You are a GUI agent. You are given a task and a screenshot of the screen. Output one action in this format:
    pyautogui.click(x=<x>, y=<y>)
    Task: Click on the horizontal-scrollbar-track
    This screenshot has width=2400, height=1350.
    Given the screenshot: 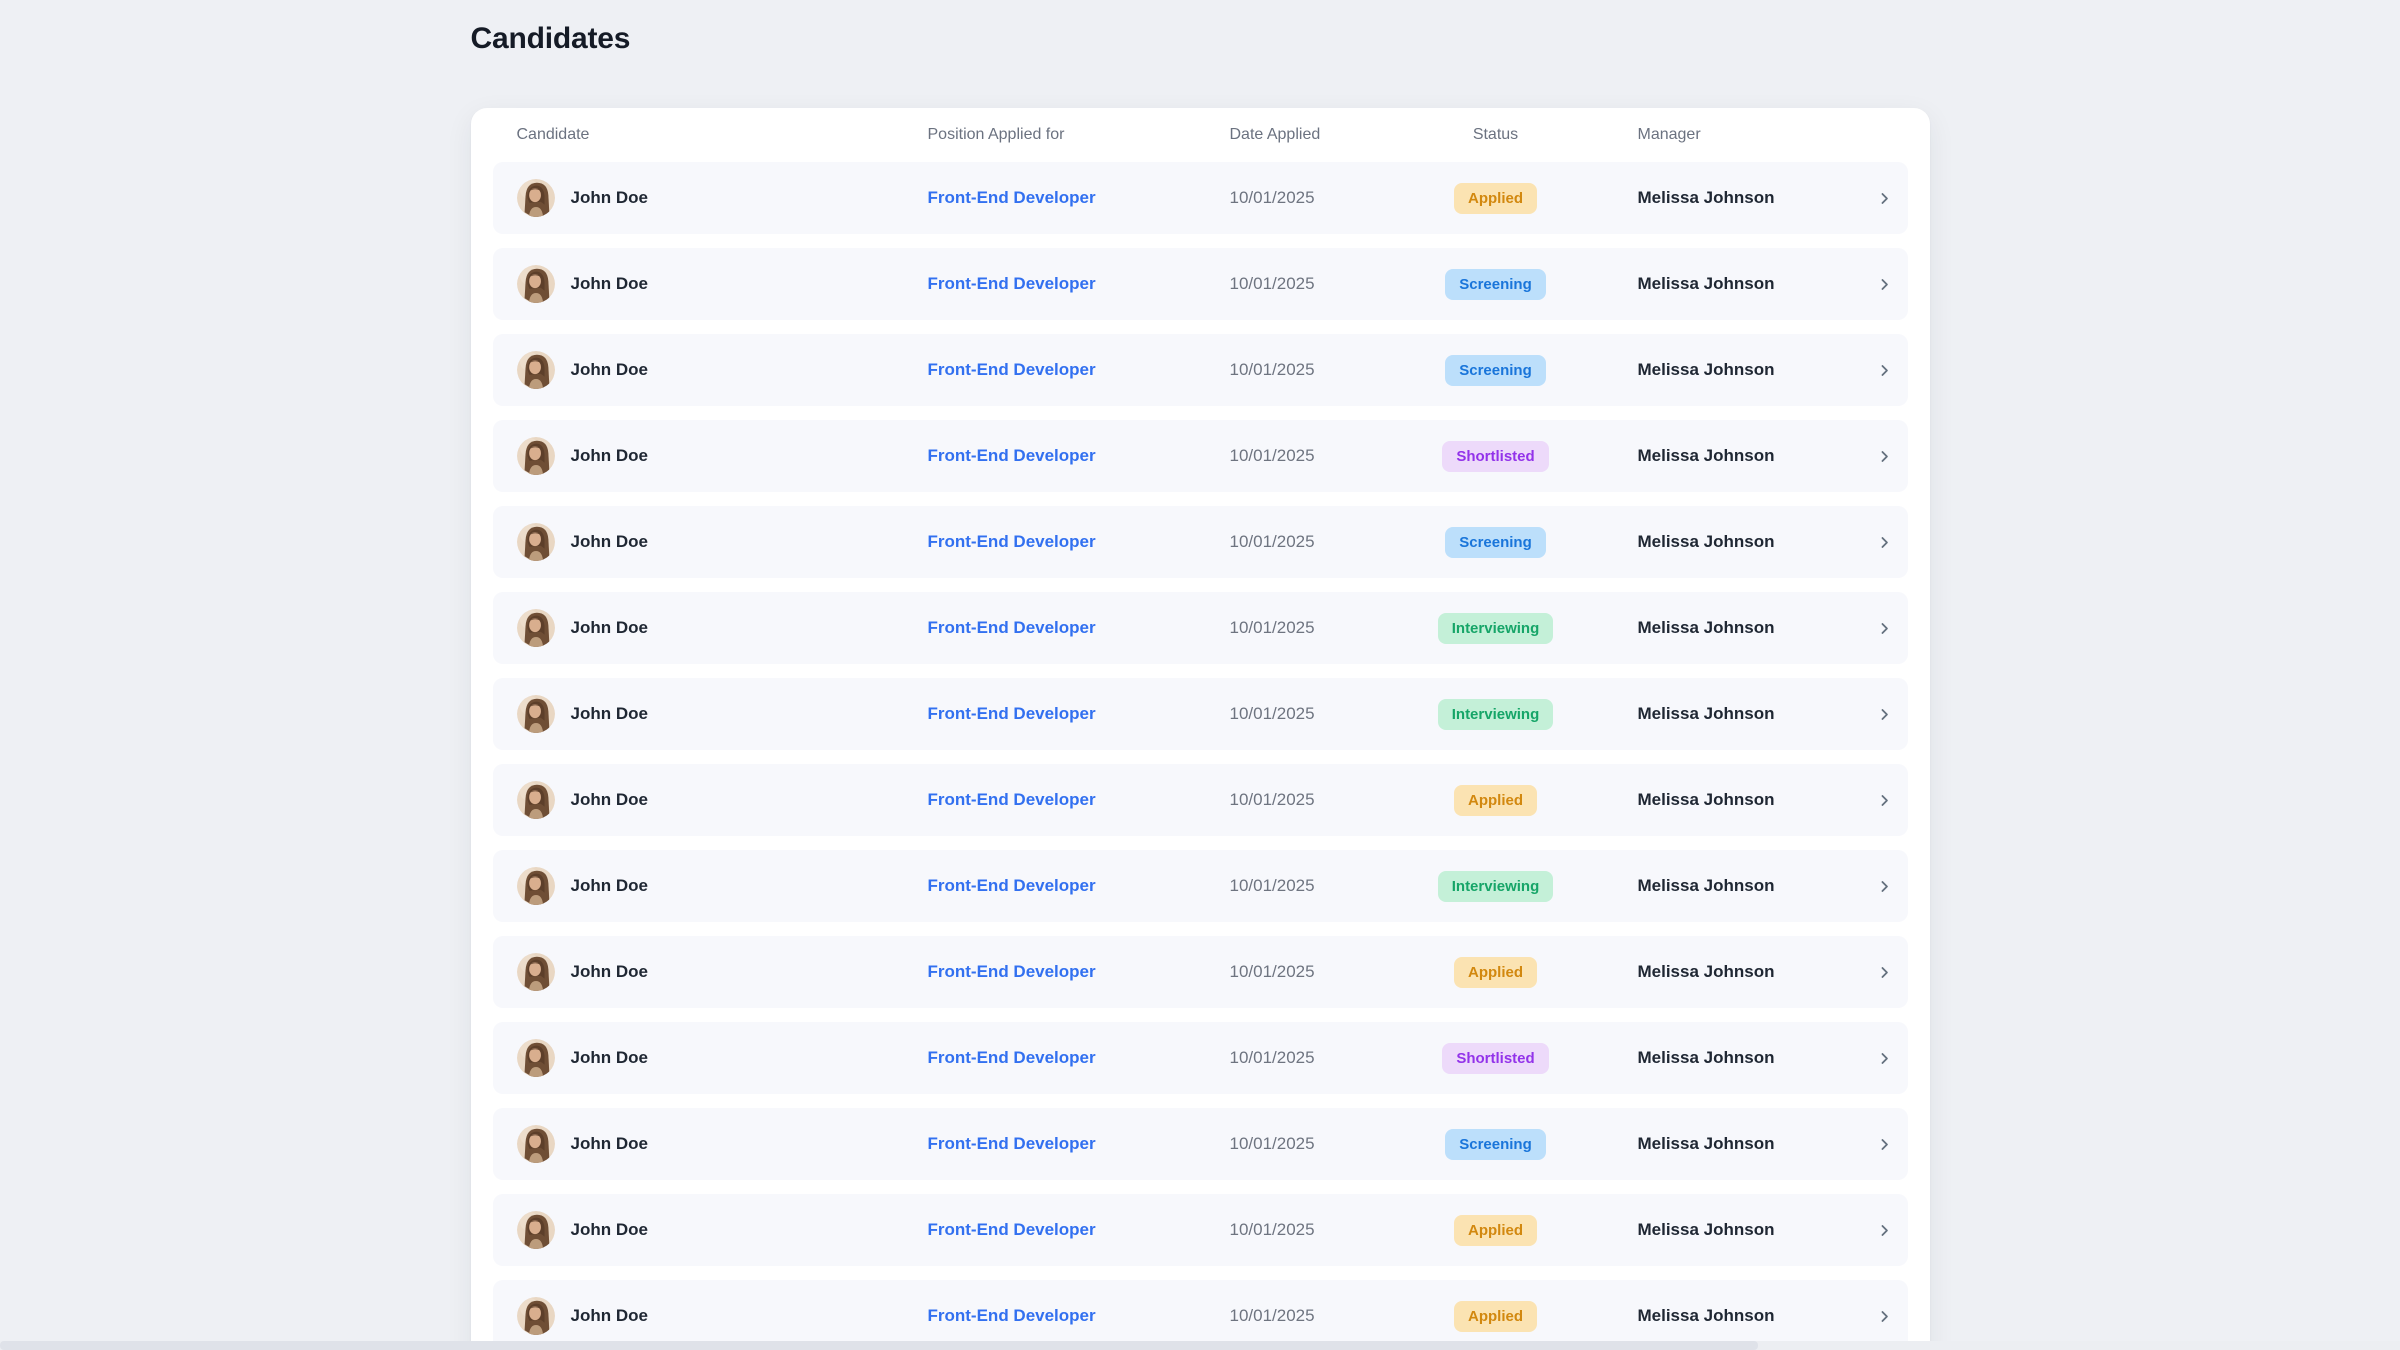 What is the action you would take?
    pyautogui.click(x=1200, y=1345)
    